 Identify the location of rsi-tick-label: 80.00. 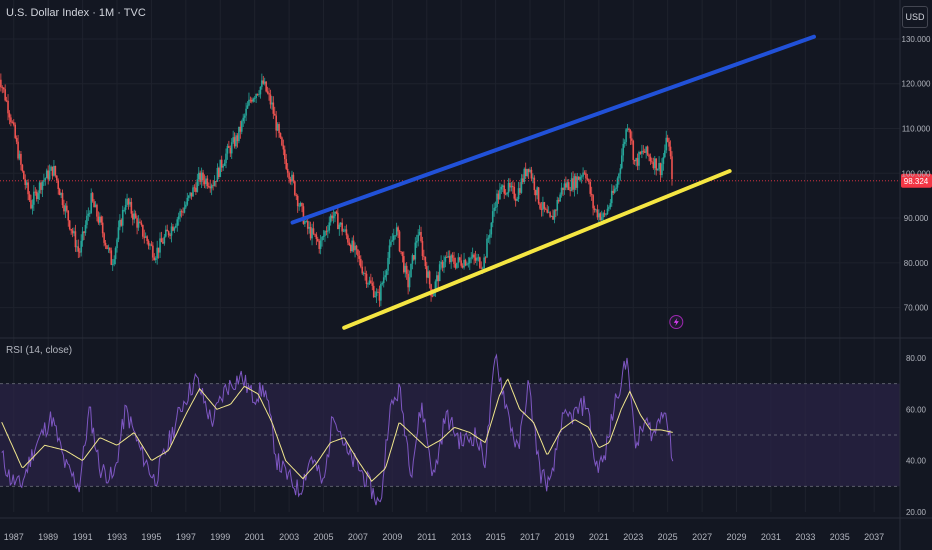
(916, 358).